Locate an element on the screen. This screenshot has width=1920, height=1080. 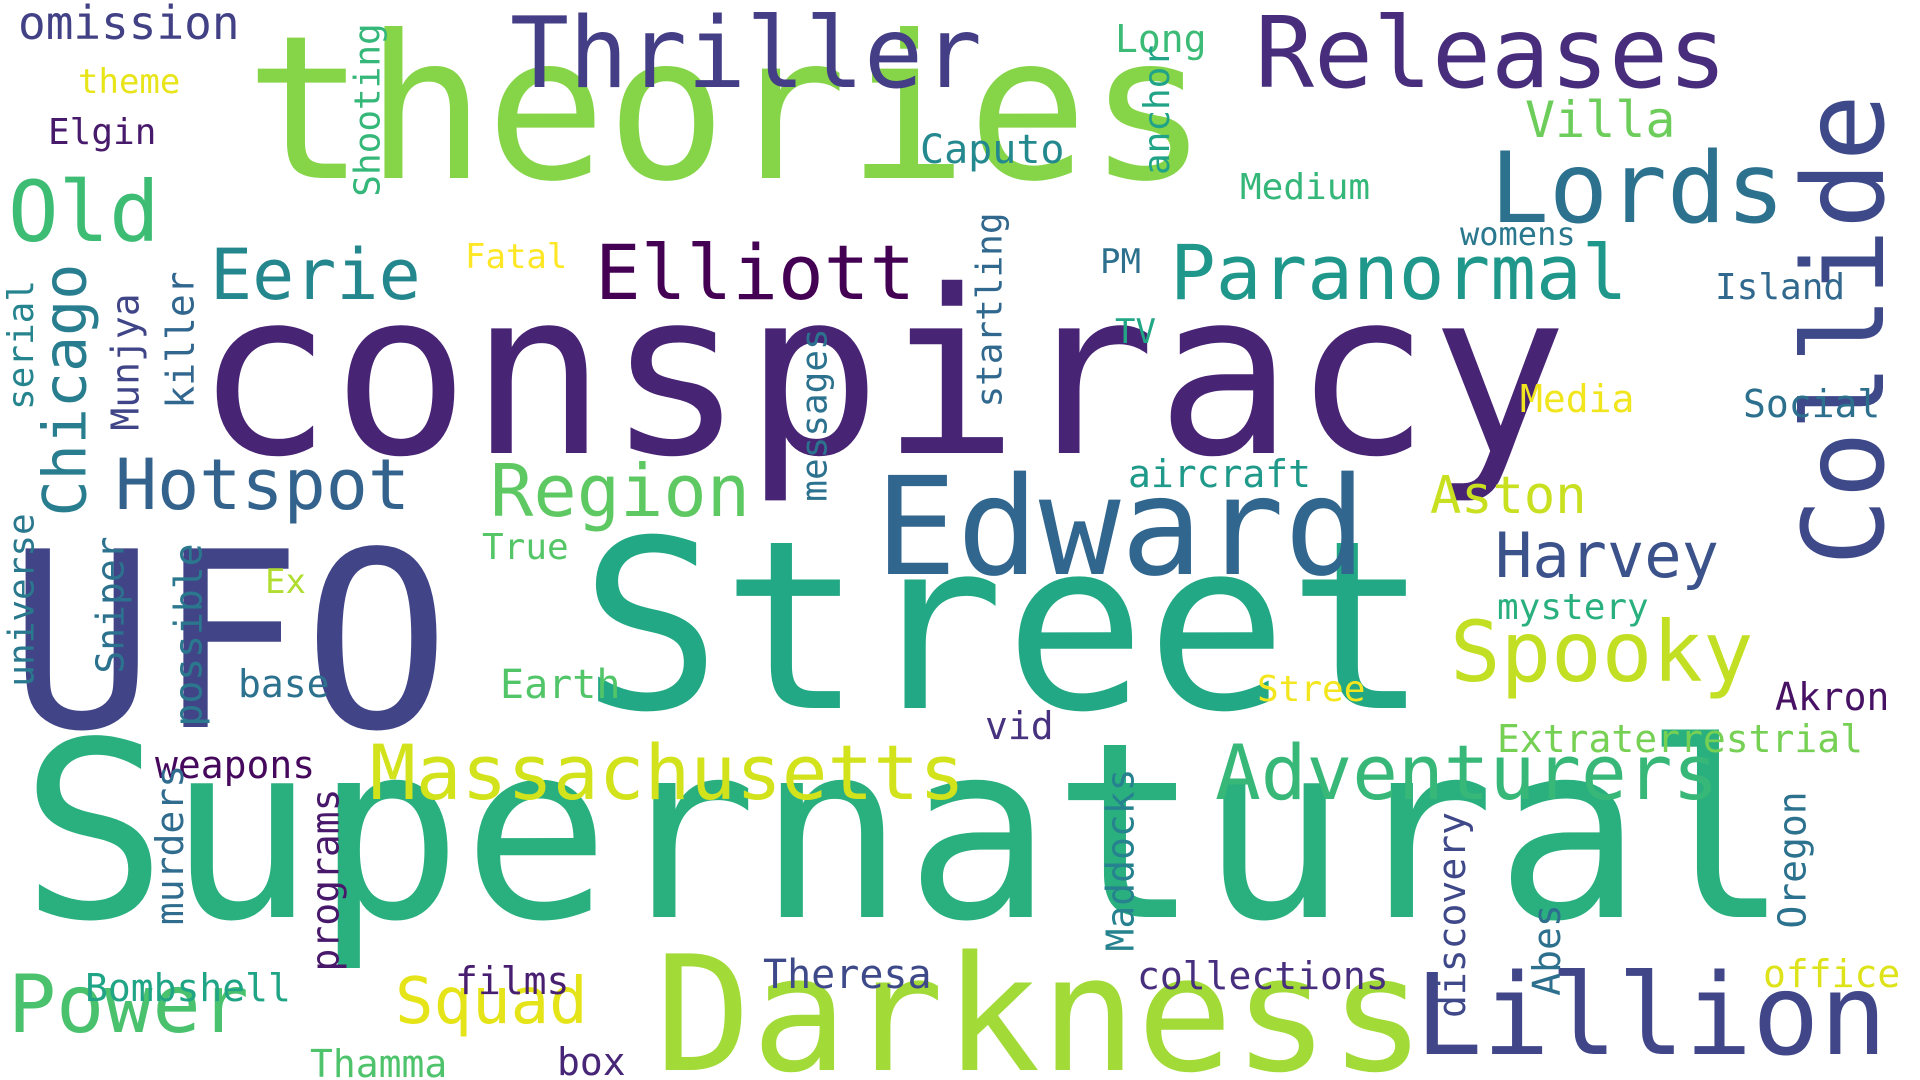
word-programs: programs is located at coordinates (325, 880).